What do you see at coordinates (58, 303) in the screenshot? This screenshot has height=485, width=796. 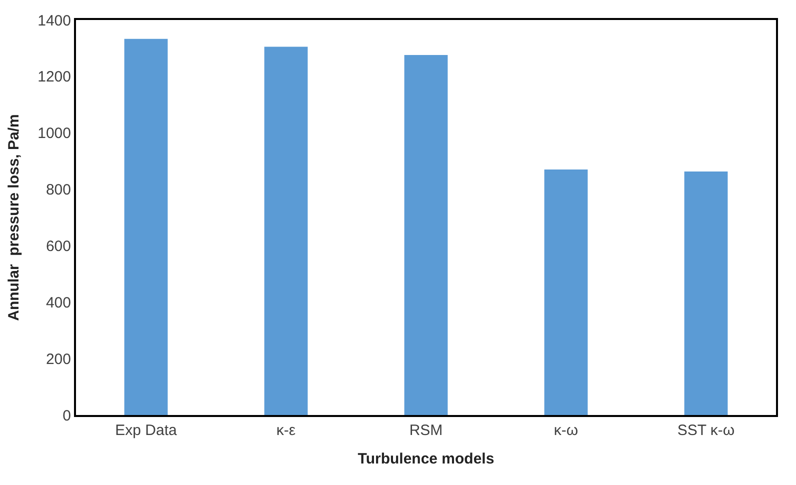 I see `y-tick-label: 400` at bounding box center [58, 303].